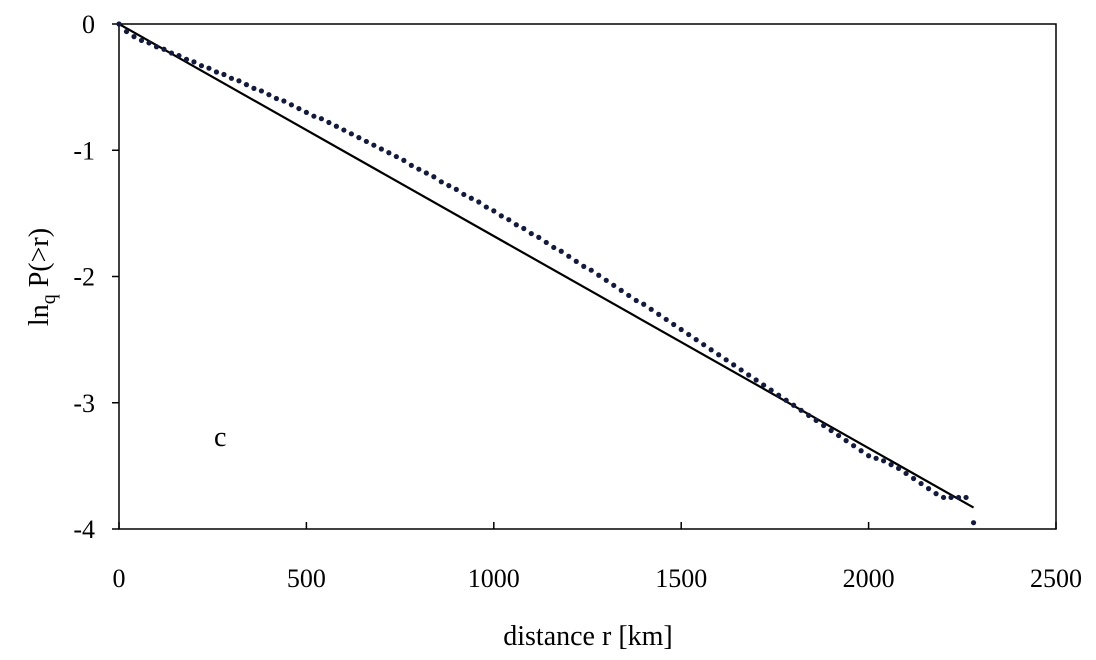 The width and height of the screenshot is (1096, 660). What do you see at coordinates (39, 315) in the screenshot?
I see `y-axis-label-main: ln` at bounding box center [39, 315].